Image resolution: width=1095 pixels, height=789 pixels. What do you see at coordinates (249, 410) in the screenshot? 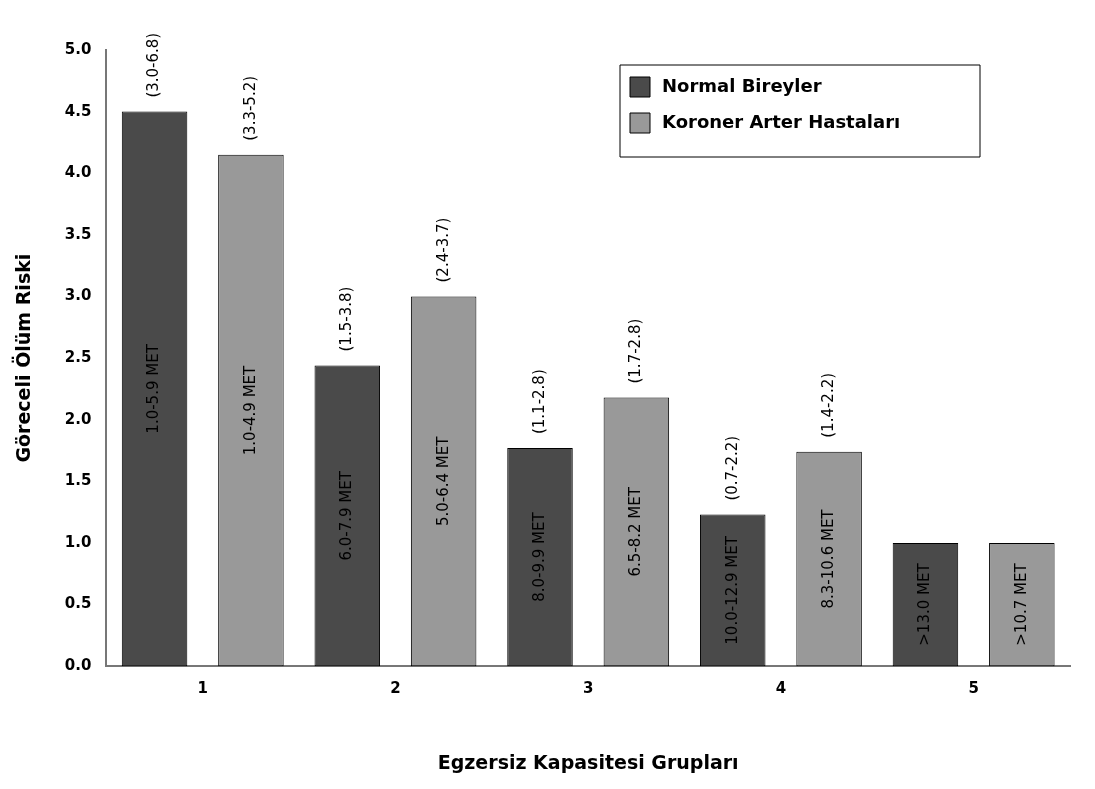
I see `annotation: 1.0-4.9 MET` at bounding box center [249, 410].